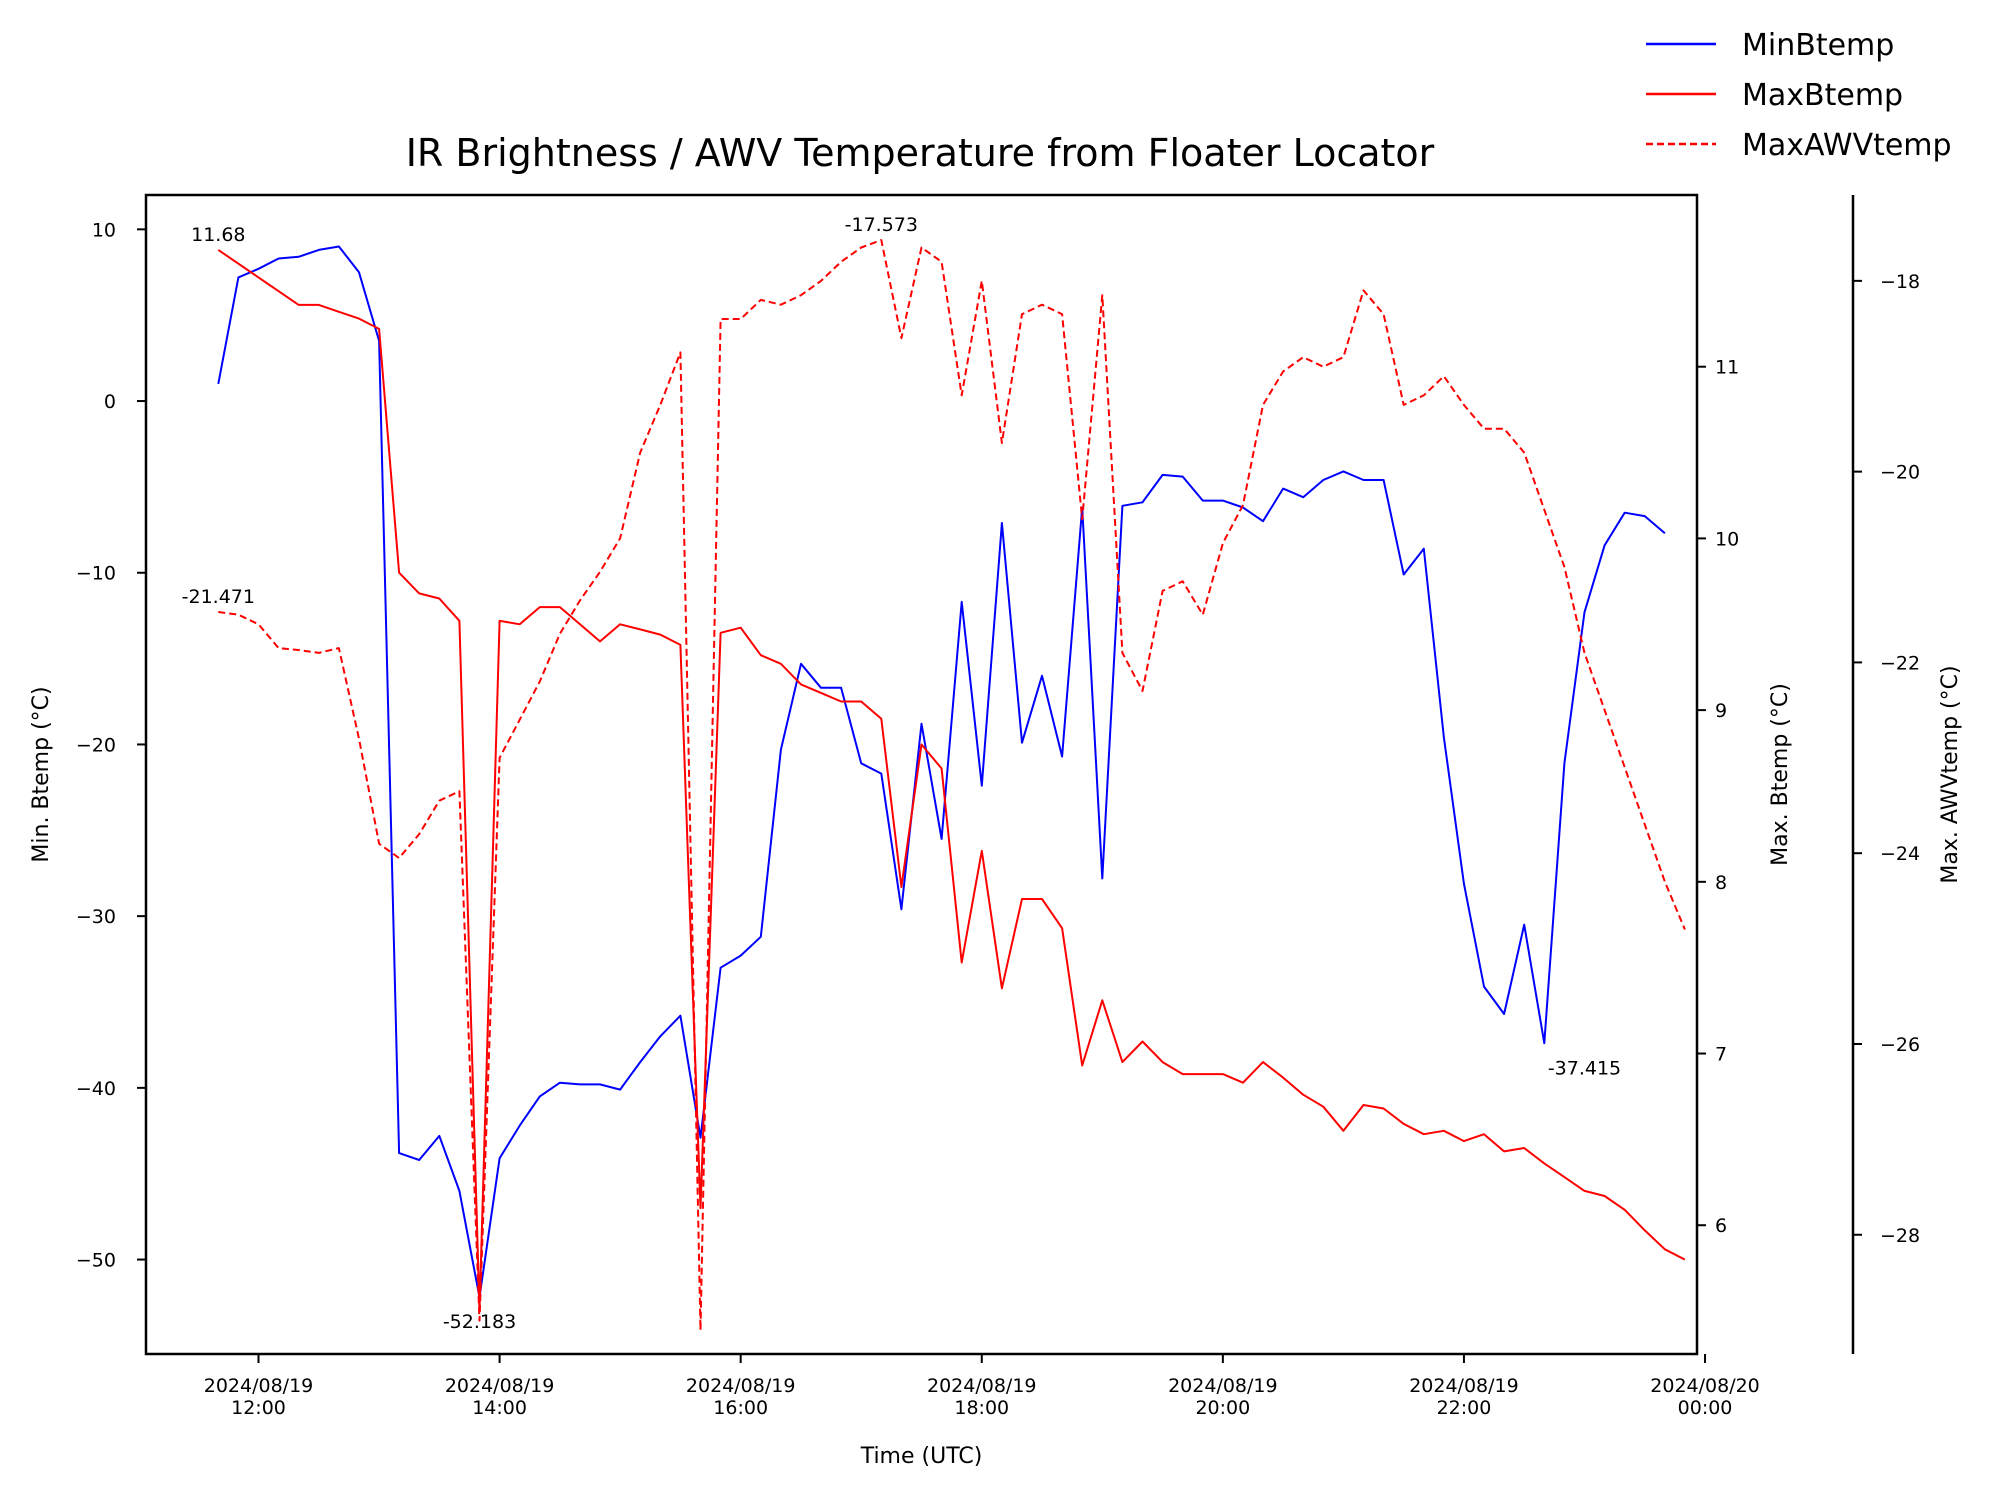 The width and height of the screenshot is (1994, 1491). What do you see at coordinates (1222, 1408) in the screenshot?
I see `x-tick-time: 20:00` at bounding box center [1222, 1408].